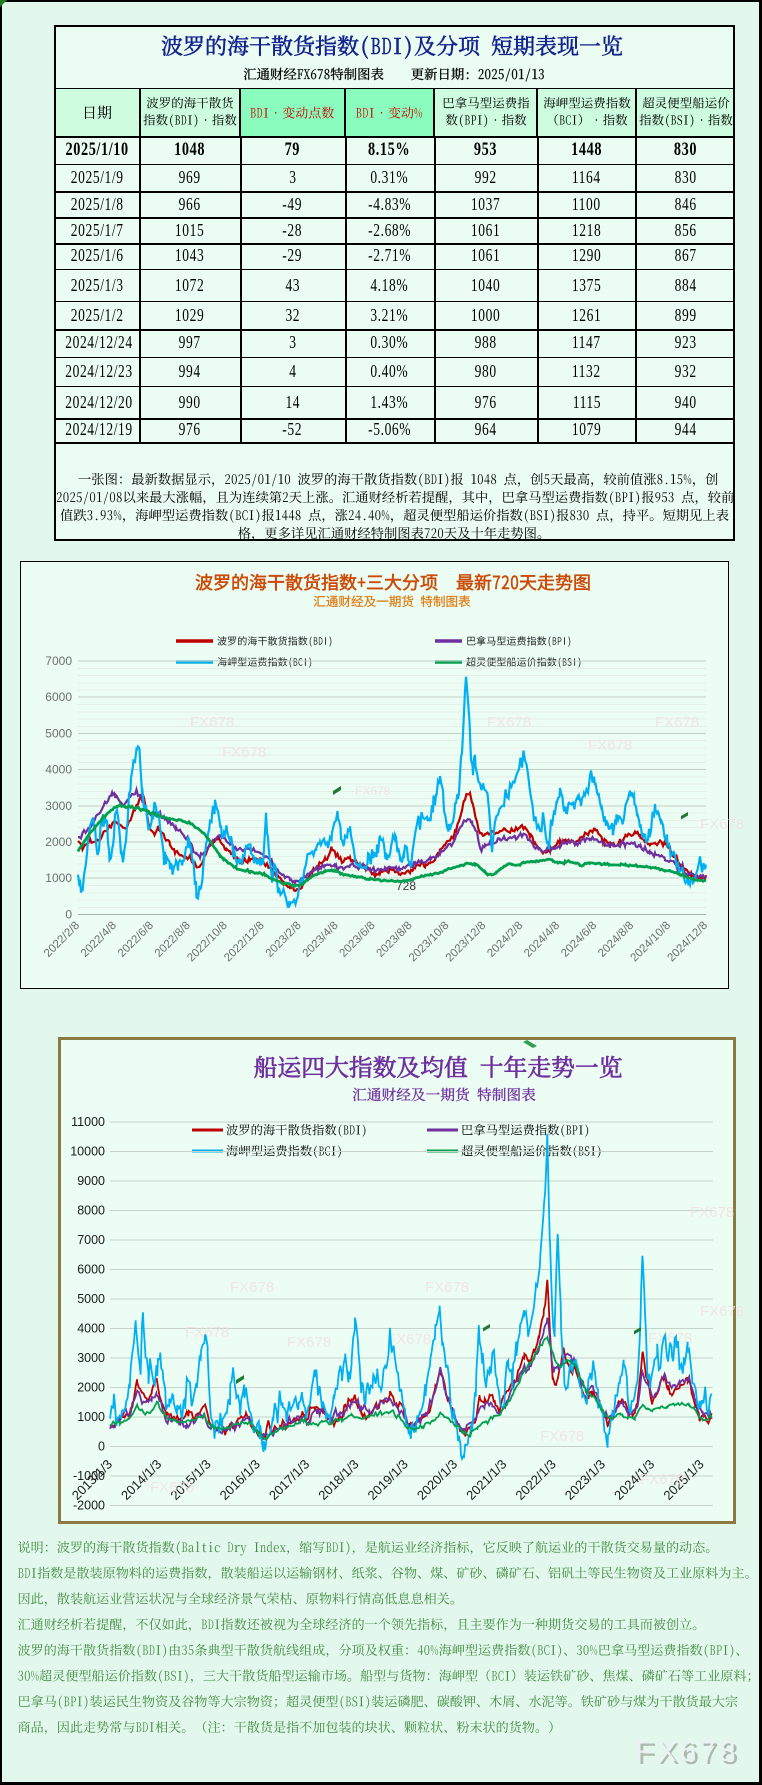 Image resolution: width=762 pixels, height=1785 pixels. I want to click on svg-text: 2024/6/8, so click(579, 940).